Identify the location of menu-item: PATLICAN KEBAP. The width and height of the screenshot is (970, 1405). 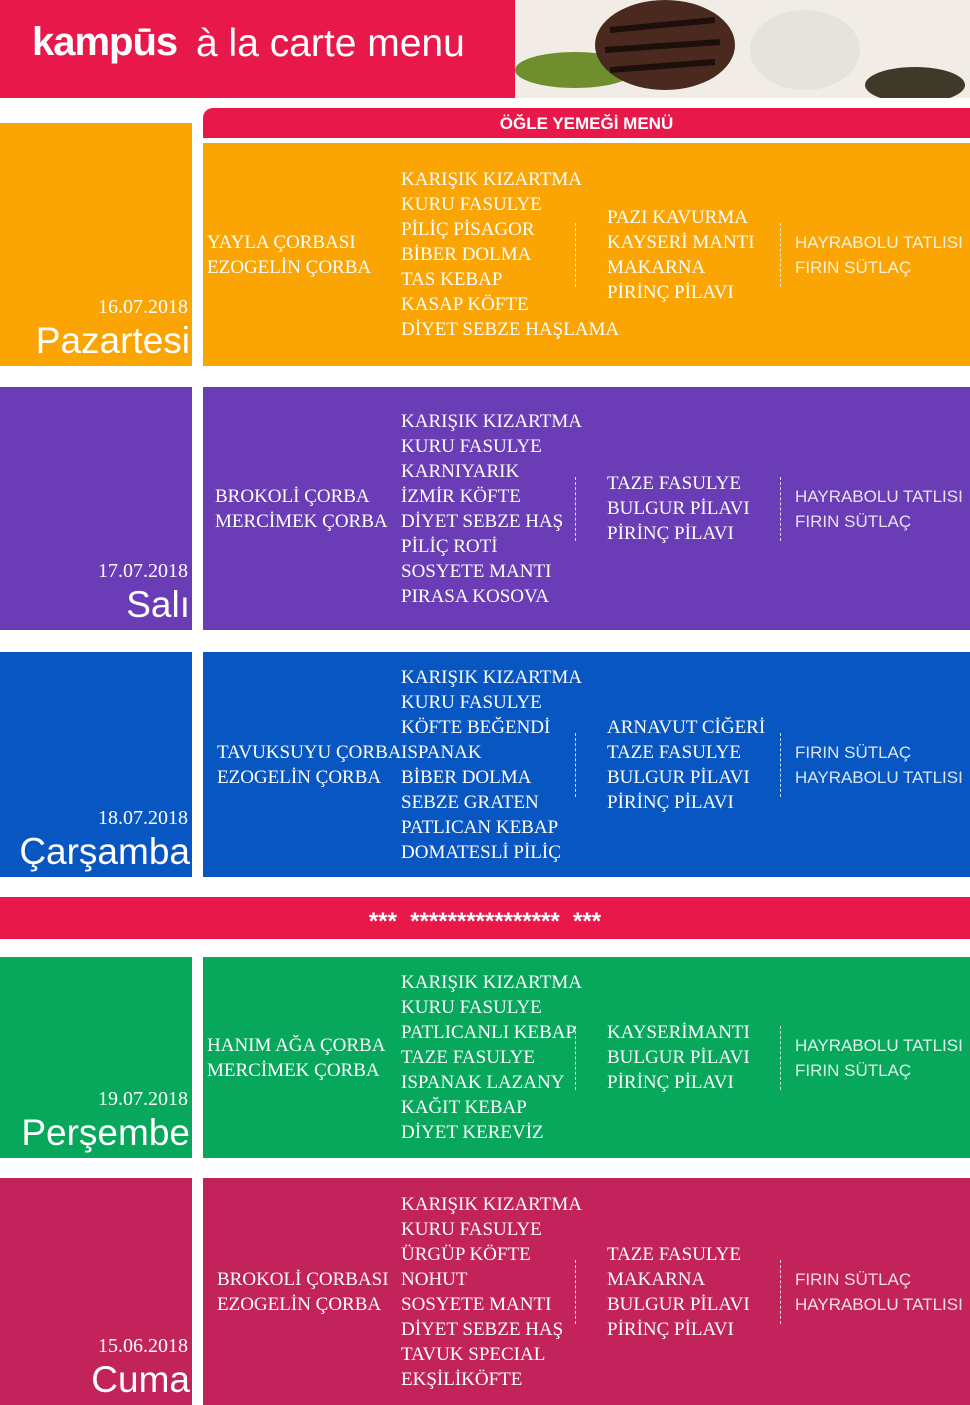
(480, 827).